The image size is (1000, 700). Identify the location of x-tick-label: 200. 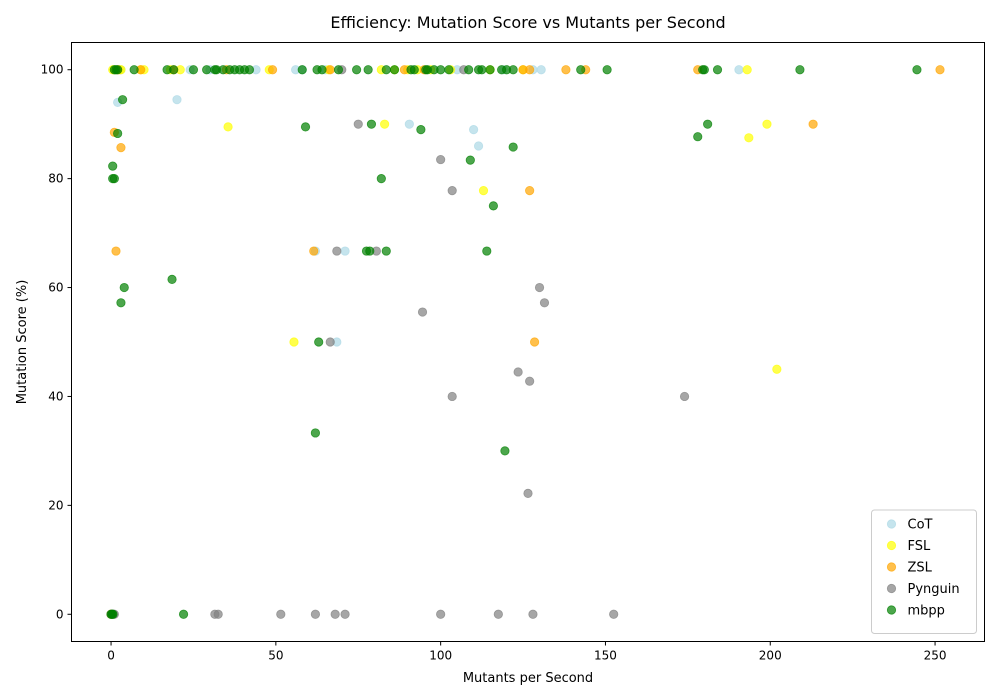
(770, 656).